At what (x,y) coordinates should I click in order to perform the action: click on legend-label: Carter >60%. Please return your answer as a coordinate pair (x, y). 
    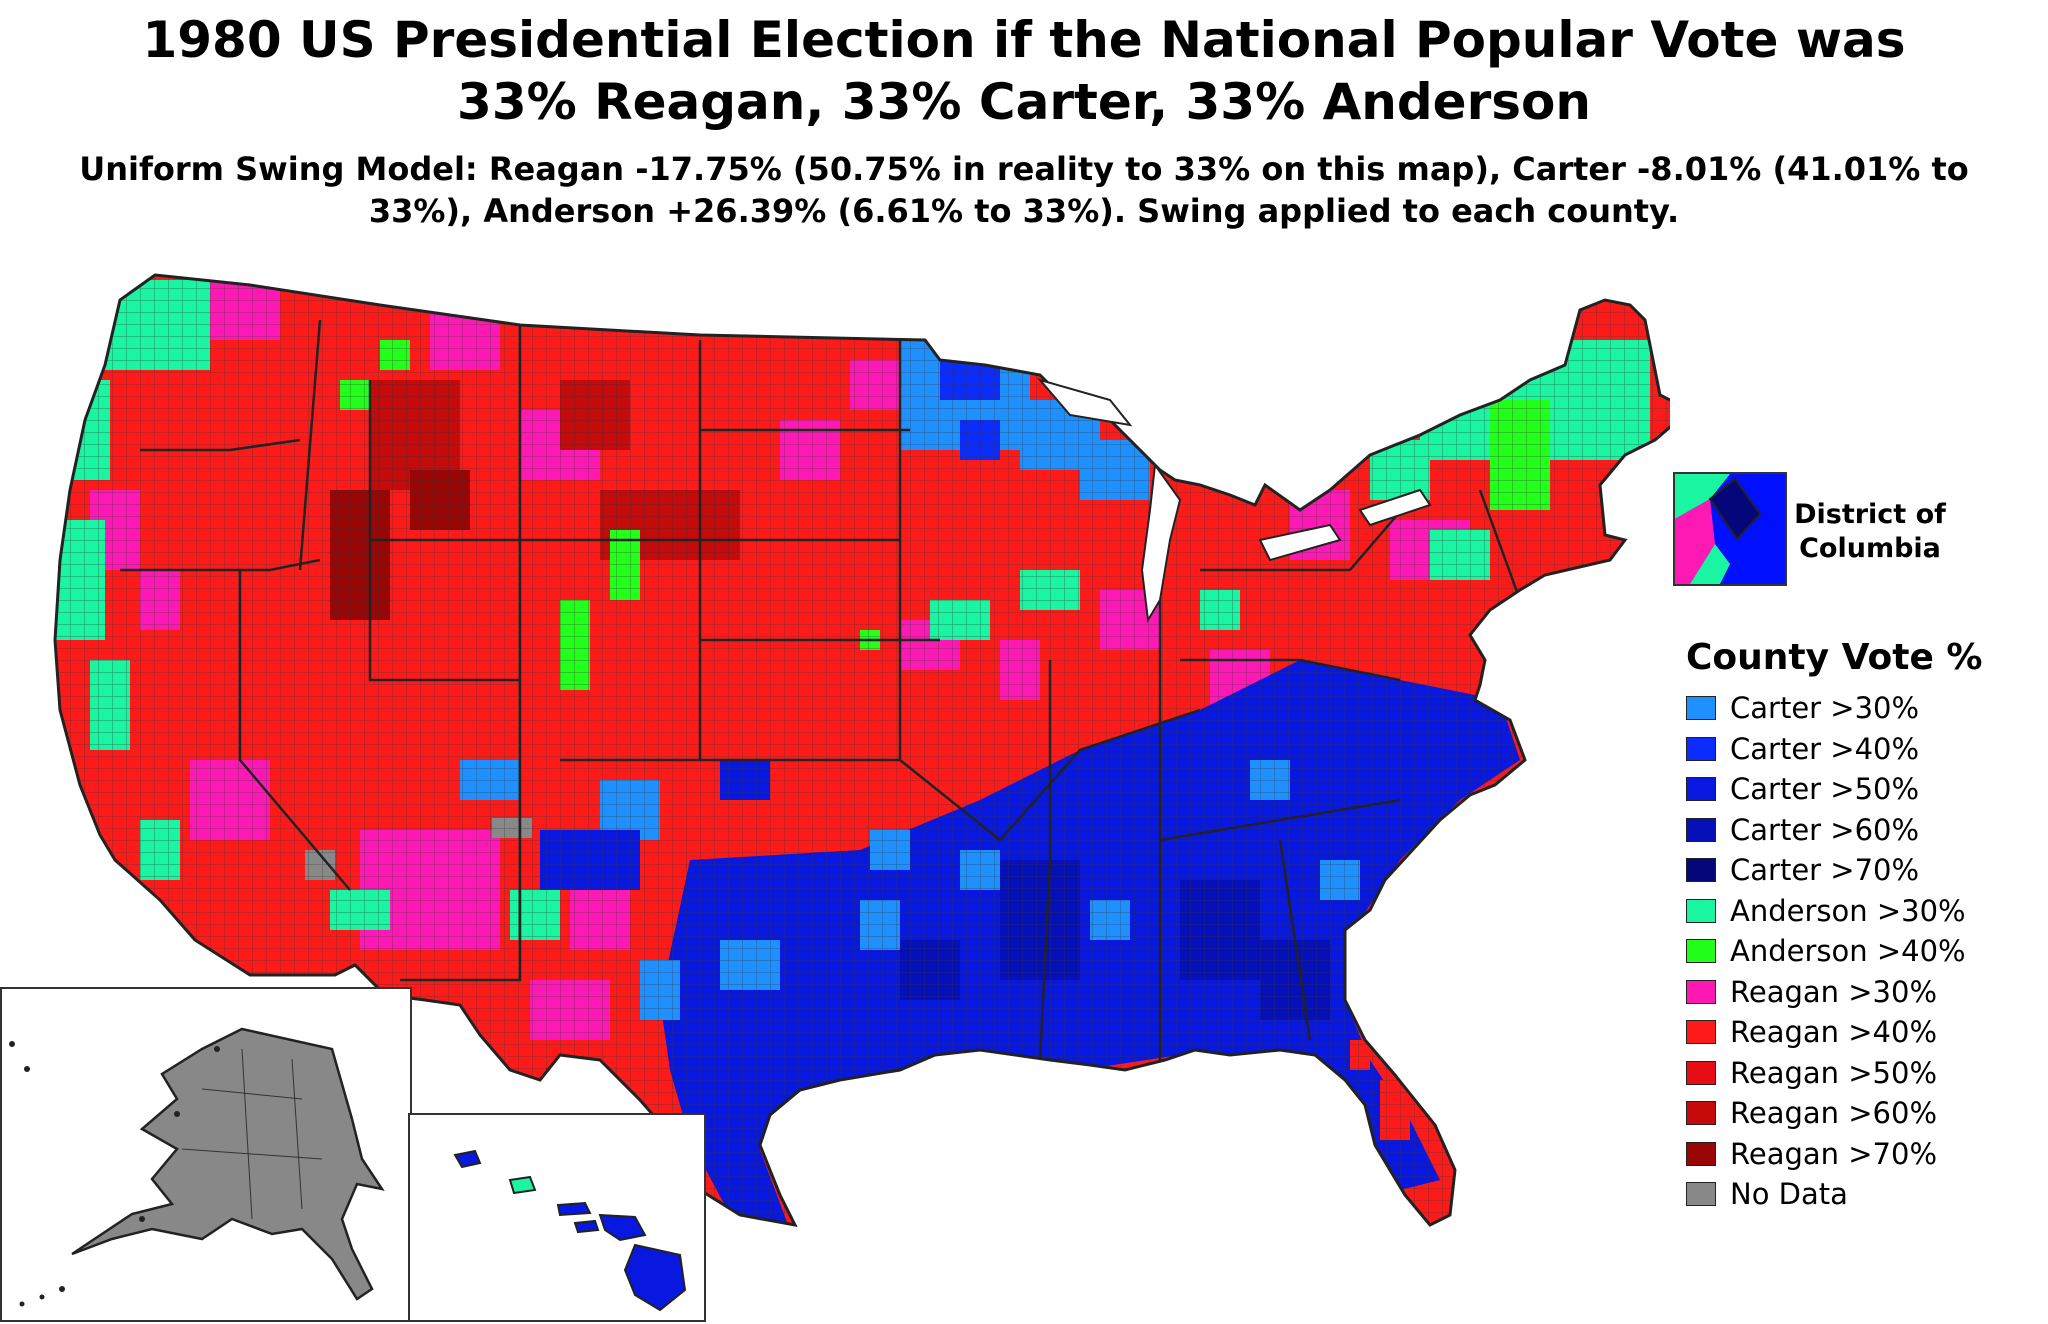
    Looking at the image, I should click on (1825, 829).